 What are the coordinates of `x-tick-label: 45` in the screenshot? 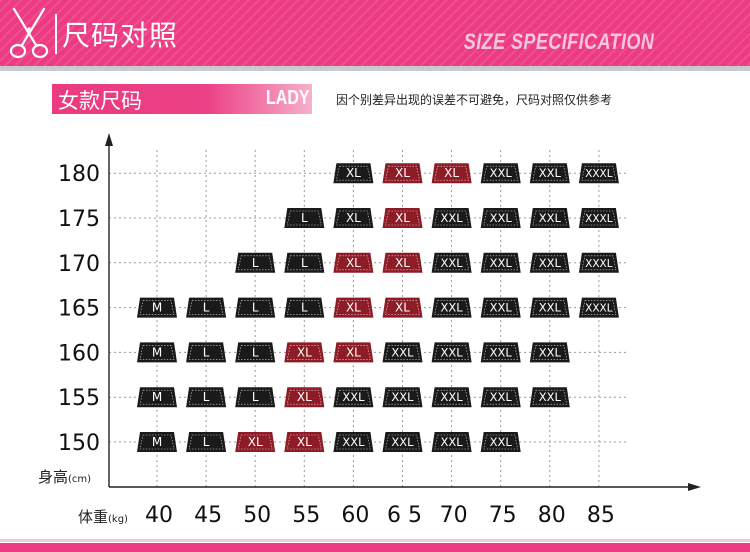 It's located at (208, 515).